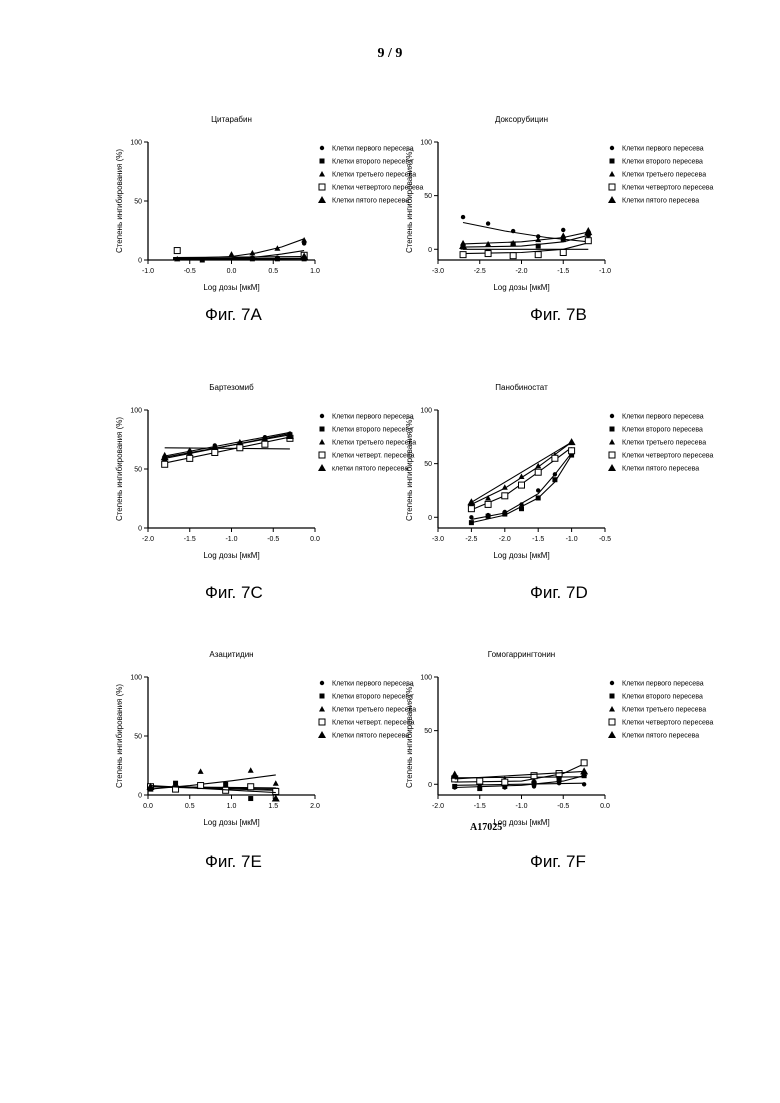  What do you see at coordinates (521, 654) in the screenshot?
I see `chart-title: Гомогаррингтонин` at bounding box center [521, 654].